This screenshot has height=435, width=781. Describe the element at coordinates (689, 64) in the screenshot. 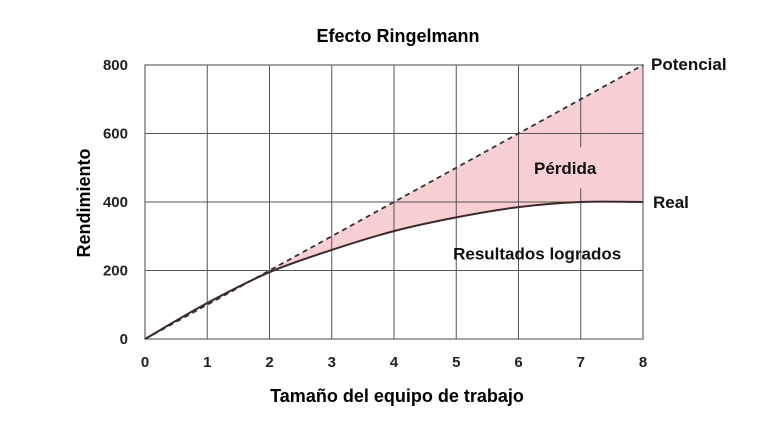

I see `potencial-series-label: Potencial` at that location.